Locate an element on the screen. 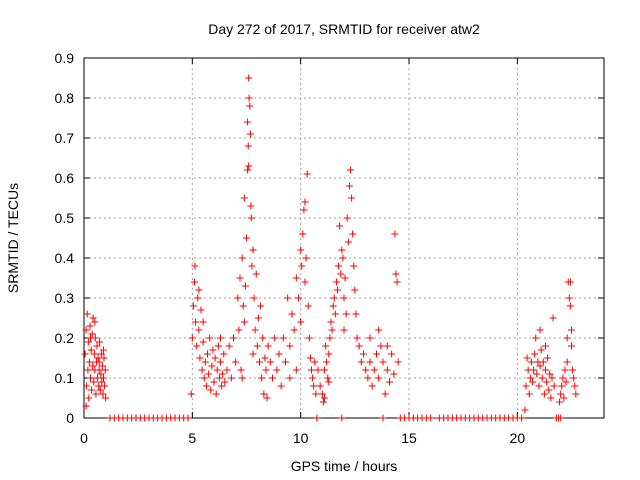 The height and width of the screenshot is (480, 640). y-tick-label: 0.7 is located at coordinates (65, 138).